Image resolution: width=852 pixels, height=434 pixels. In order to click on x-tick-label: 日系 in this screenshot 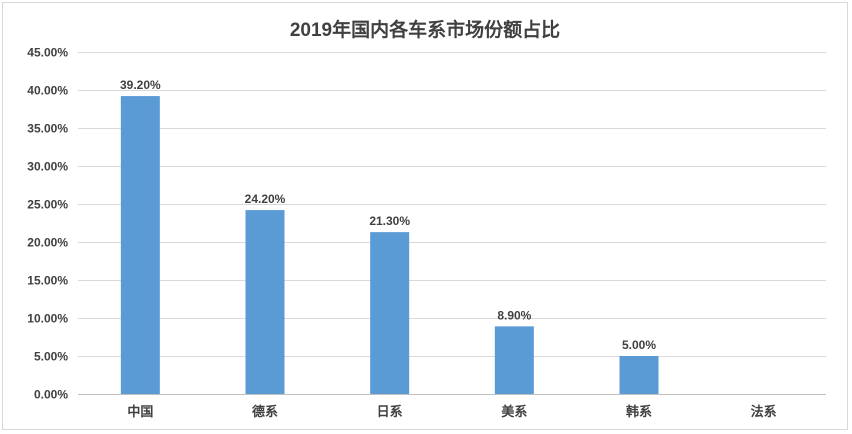, I will do `click(390, 411)`.